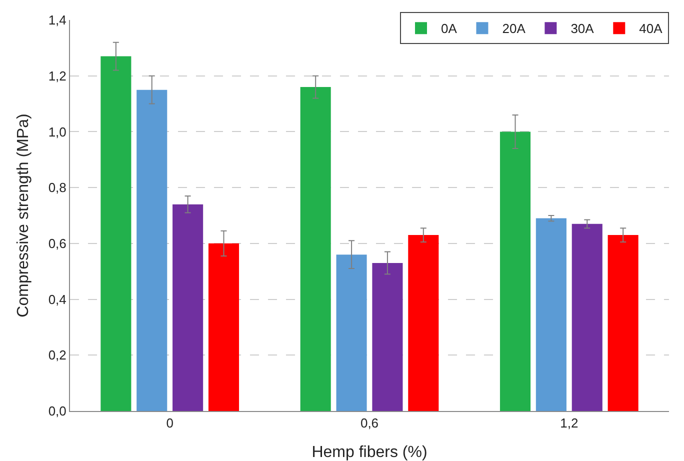 This screenshot has width=684, height=461. Describe the element at coordinates (57, 132) in the screenshot. I see `y-tick-label: 1,0` at that location.